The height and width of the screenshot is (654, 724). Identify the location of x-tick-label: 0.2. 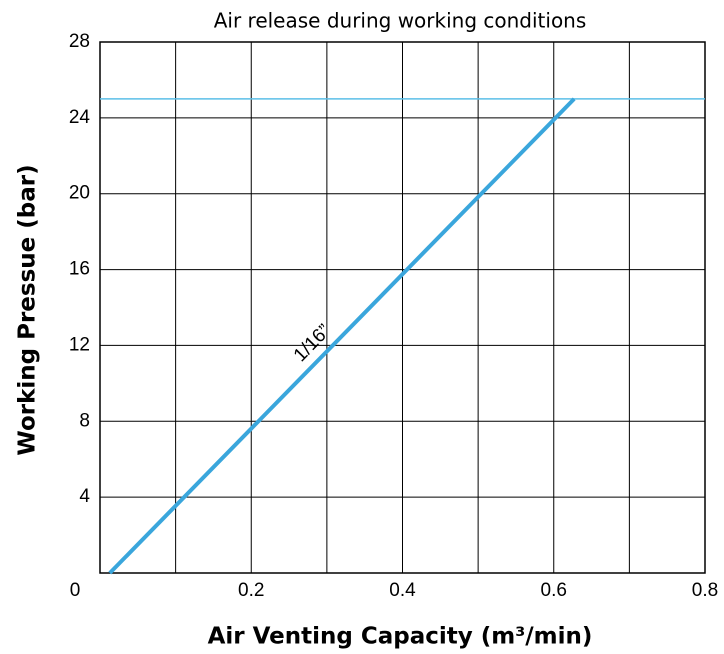
(251, 590).